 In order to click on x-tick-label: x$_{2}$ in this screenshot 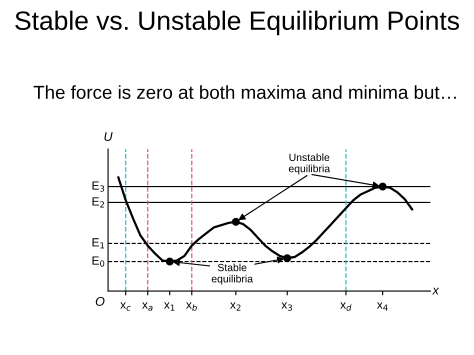, I will do `click(235, 306)`.